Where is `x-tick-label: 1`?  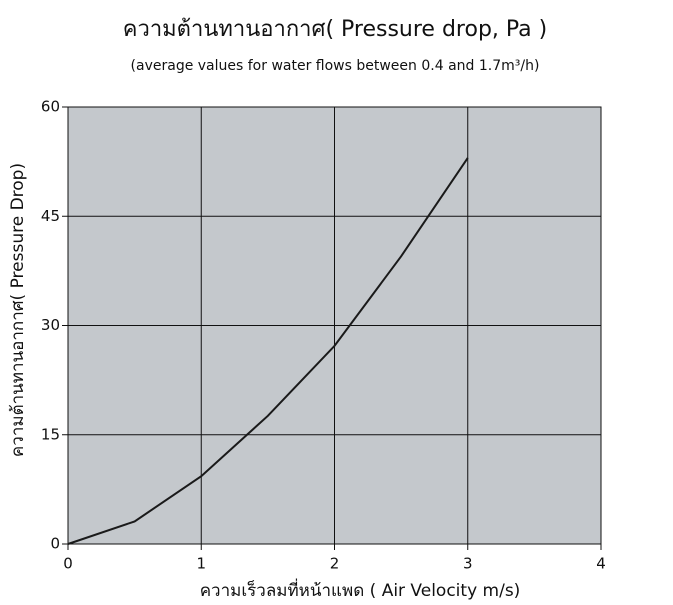
x-tick-label: 1 is located at coordinates (201, 564).